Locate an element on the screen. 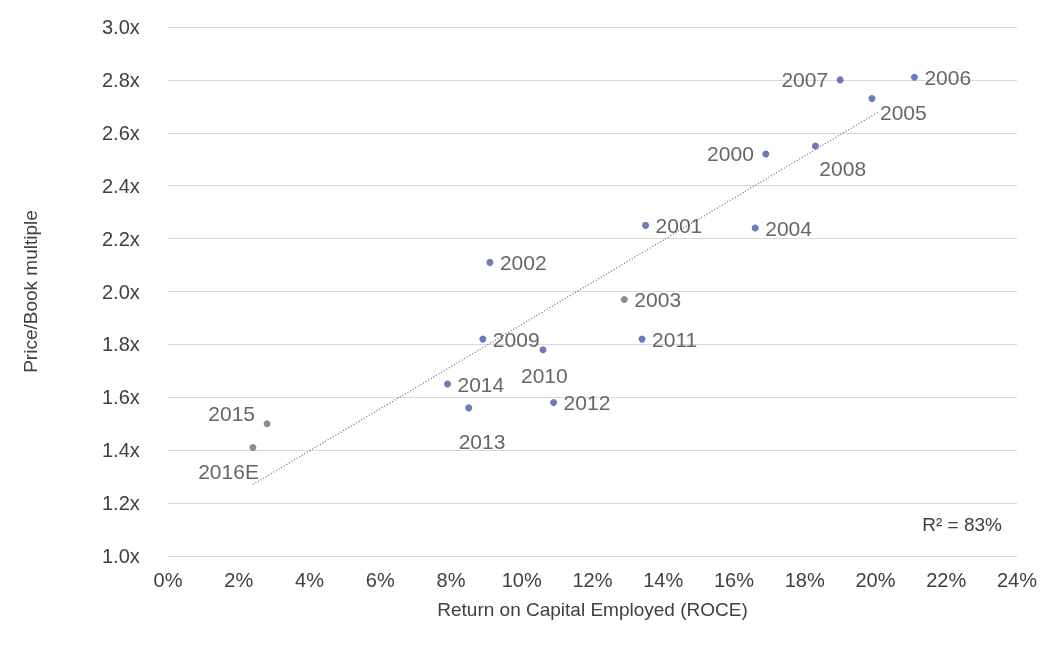  annotation: 2000 is located at coordinates (730, 154).